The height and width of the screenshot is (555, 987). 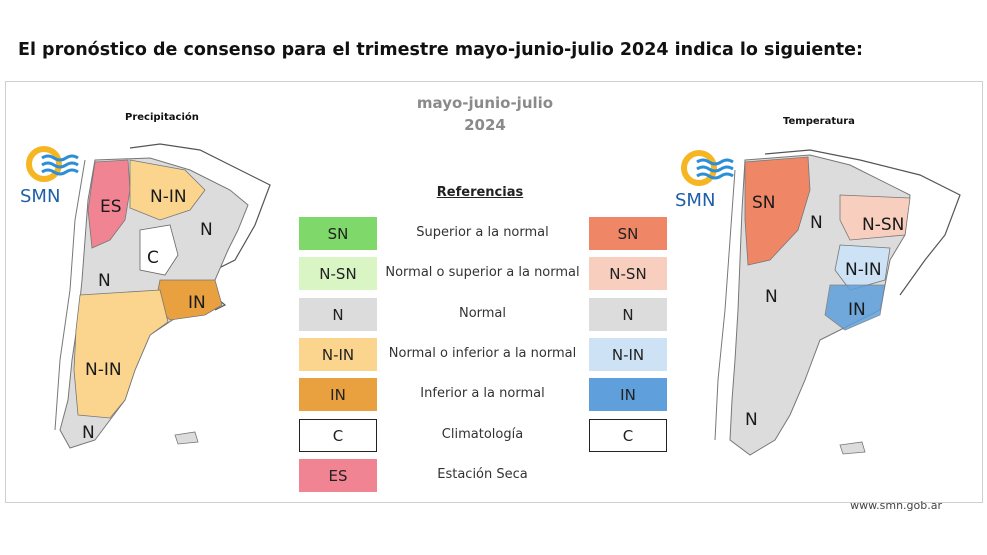 What do you see at coordinates (863, 270) in the screenshot?
I see `label-n-in: N-IN` at bounding box center [863, 270].